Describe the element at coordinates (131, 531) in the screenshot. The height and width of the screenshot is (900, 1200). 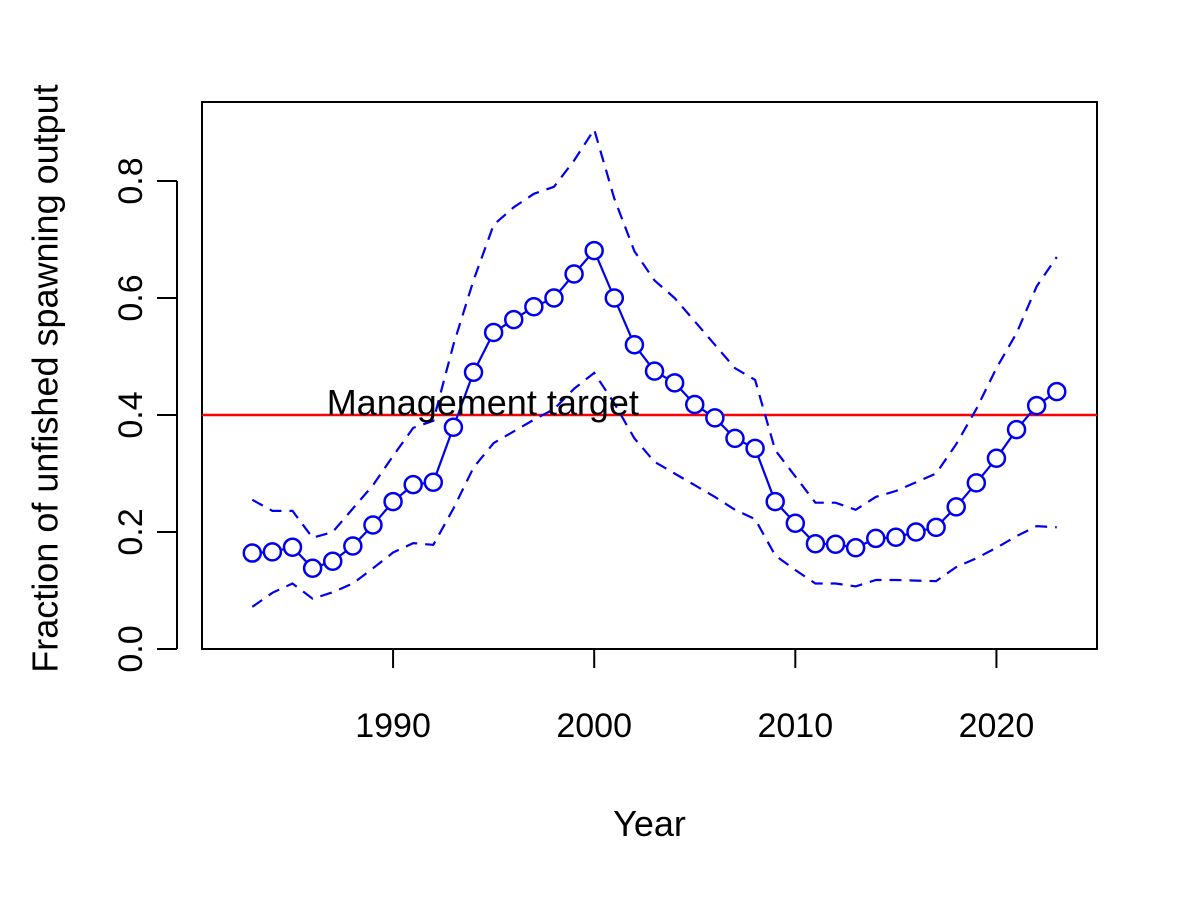
I see `y-tick-label: 0.2` at that location.